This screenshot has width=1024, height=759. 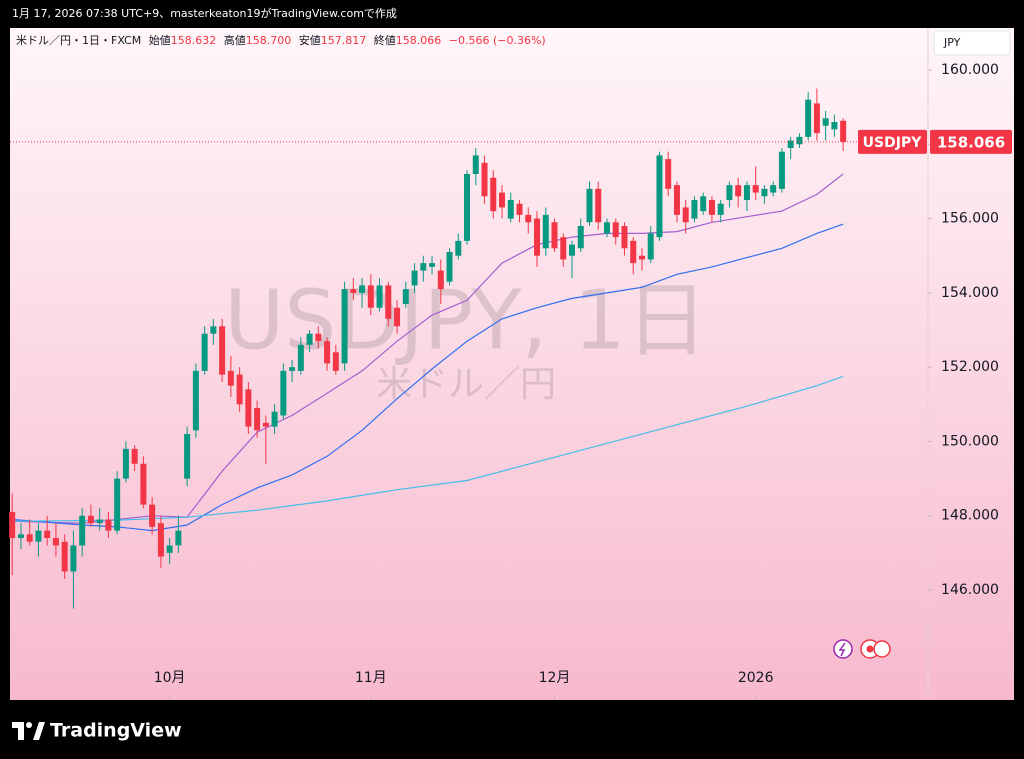 What do you see at coordinates (170, 678) in the screenshot?
I see `x-tick-label: 10月` at bounding box center [170, 678].